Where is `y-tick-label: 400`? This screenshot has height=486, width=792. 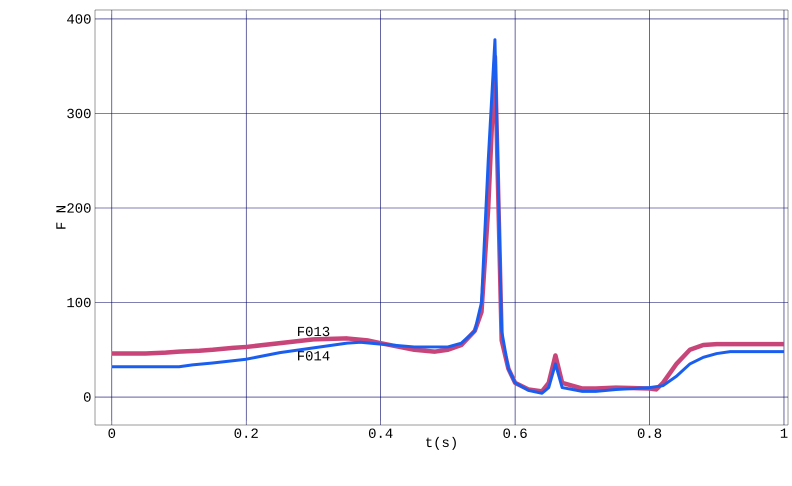
y-tick-label: 400 is located at coordinates (79, 19).